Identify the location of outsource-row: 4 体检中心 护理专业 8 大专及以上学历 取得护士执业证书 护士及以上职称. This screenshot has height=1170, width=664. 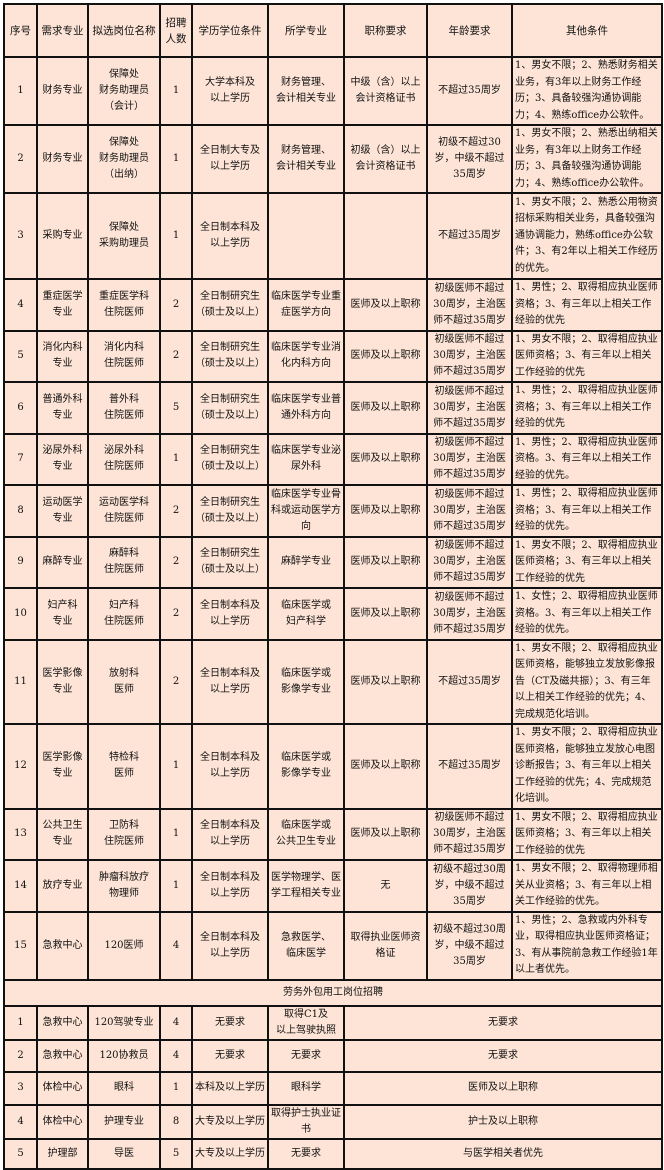
(333, 1121).